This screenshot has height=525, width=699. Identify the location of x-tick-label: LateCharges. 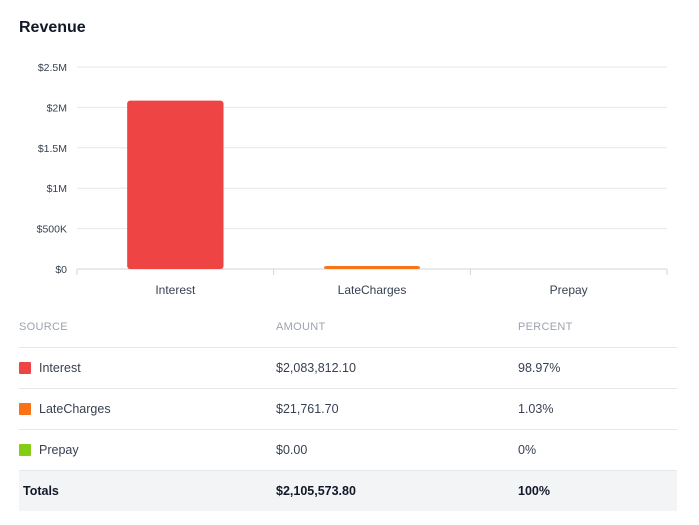
(372, 290).